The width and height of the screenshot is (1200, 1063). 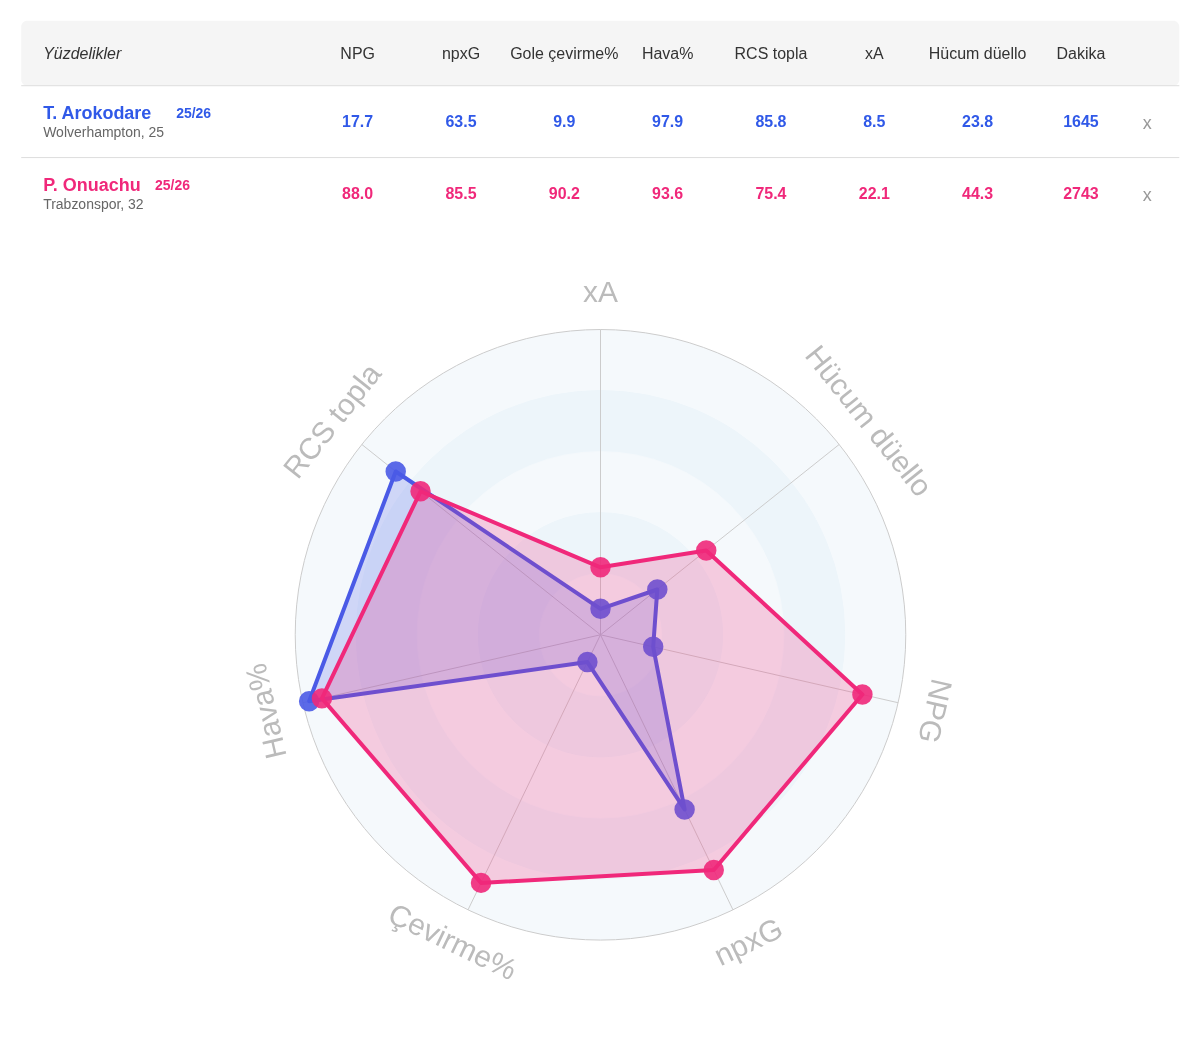 I want to click on spoke-label: Hava%, so click(x=265, y=711).